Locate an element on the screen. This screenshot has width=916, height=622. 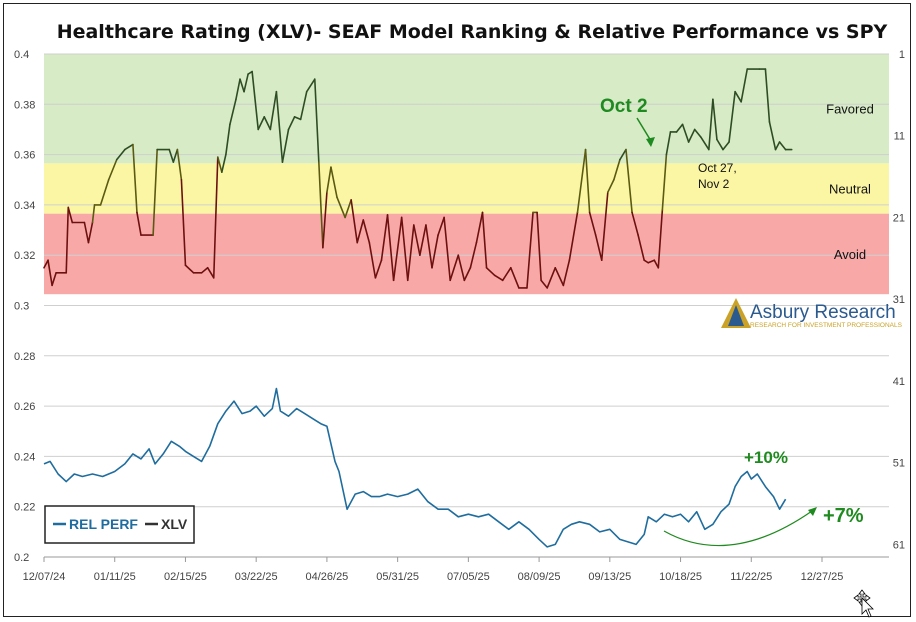
x-tick-label: 08/09/25 is located at coordinates (539, 577).